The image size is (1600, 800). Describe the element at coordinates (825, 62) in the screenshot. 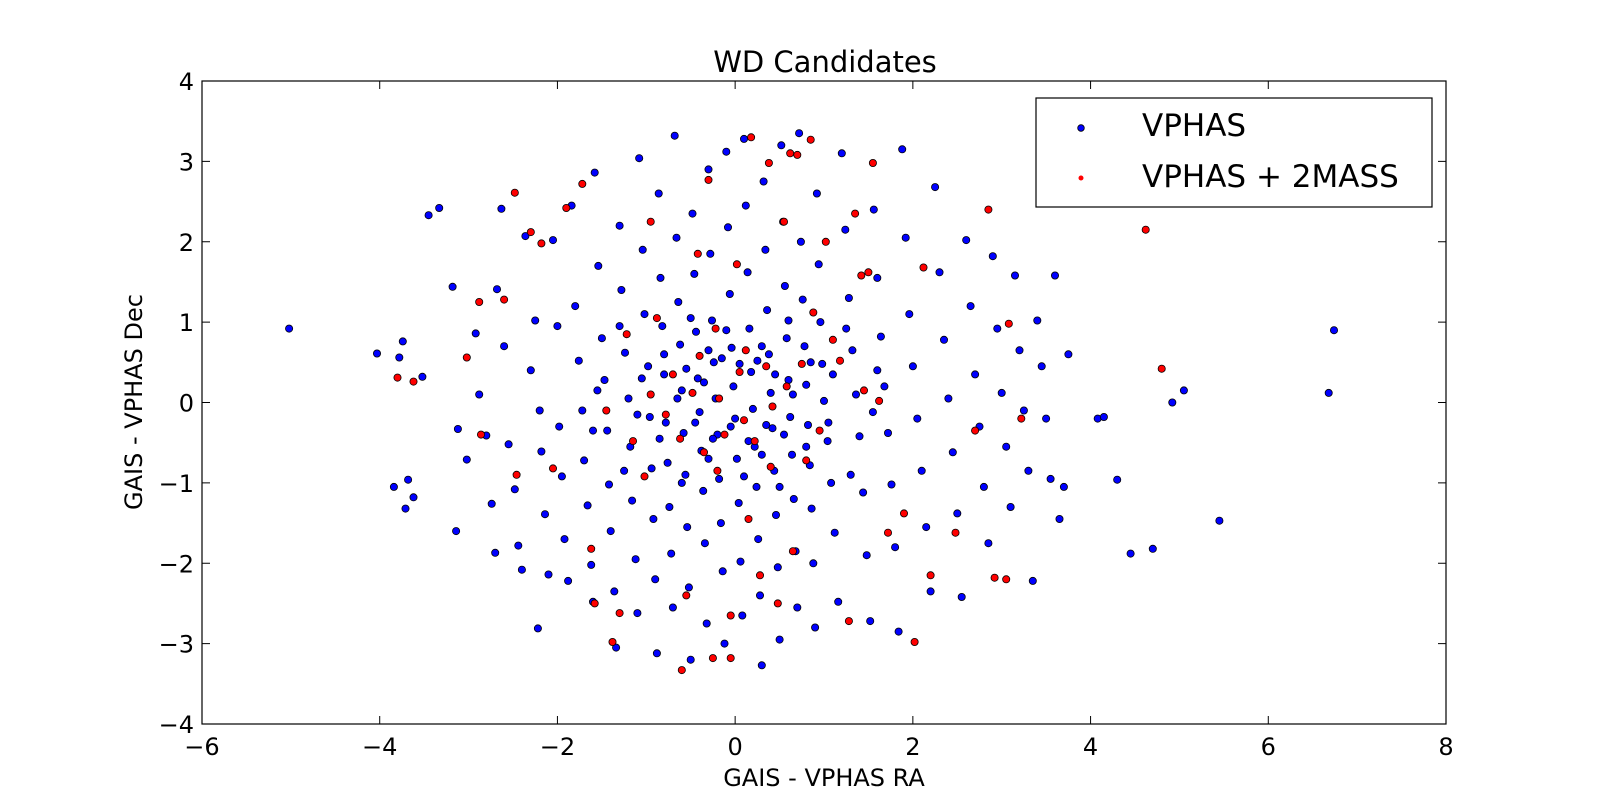

I see `chart-title: WD Candidates` at that location.